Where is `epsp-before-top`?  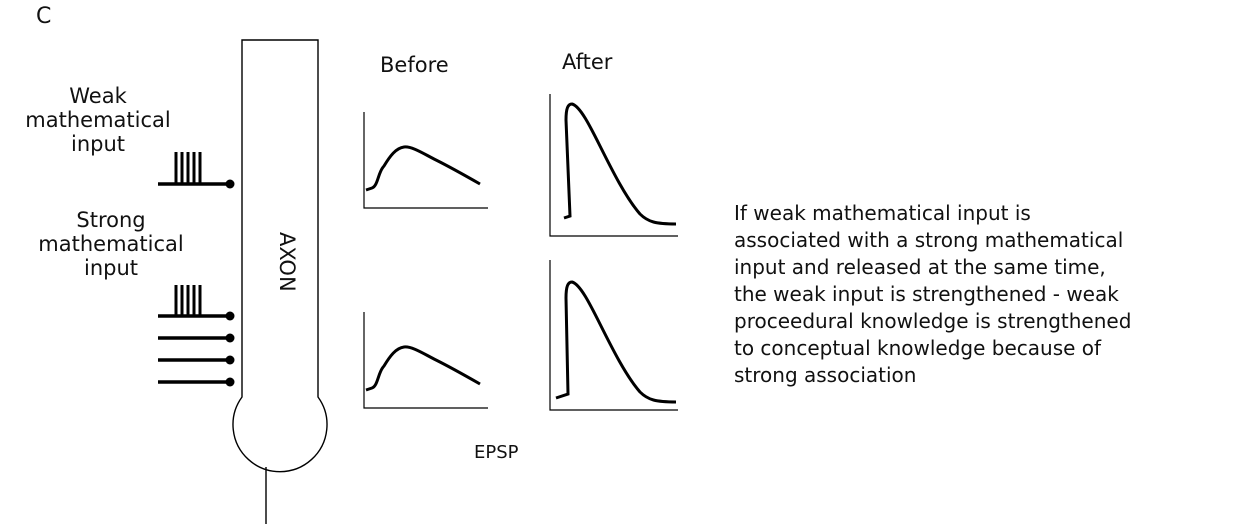
epsp-before-top is located at coordinates (425, 160).